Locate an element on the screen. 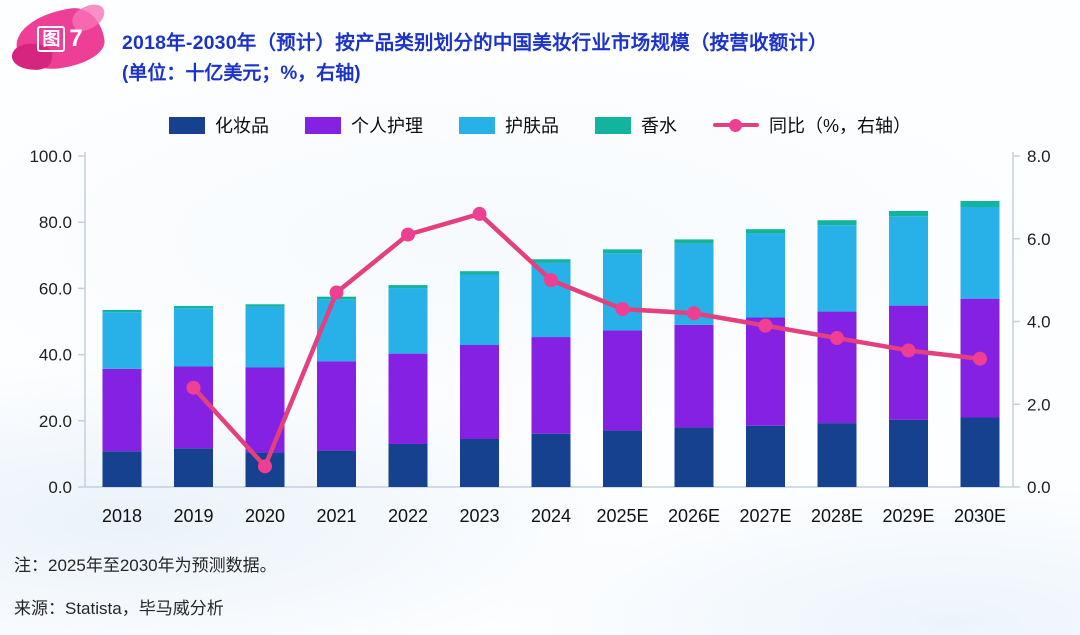  left-axis-tick-label: 60.0 is located at coordinates (55, 288).